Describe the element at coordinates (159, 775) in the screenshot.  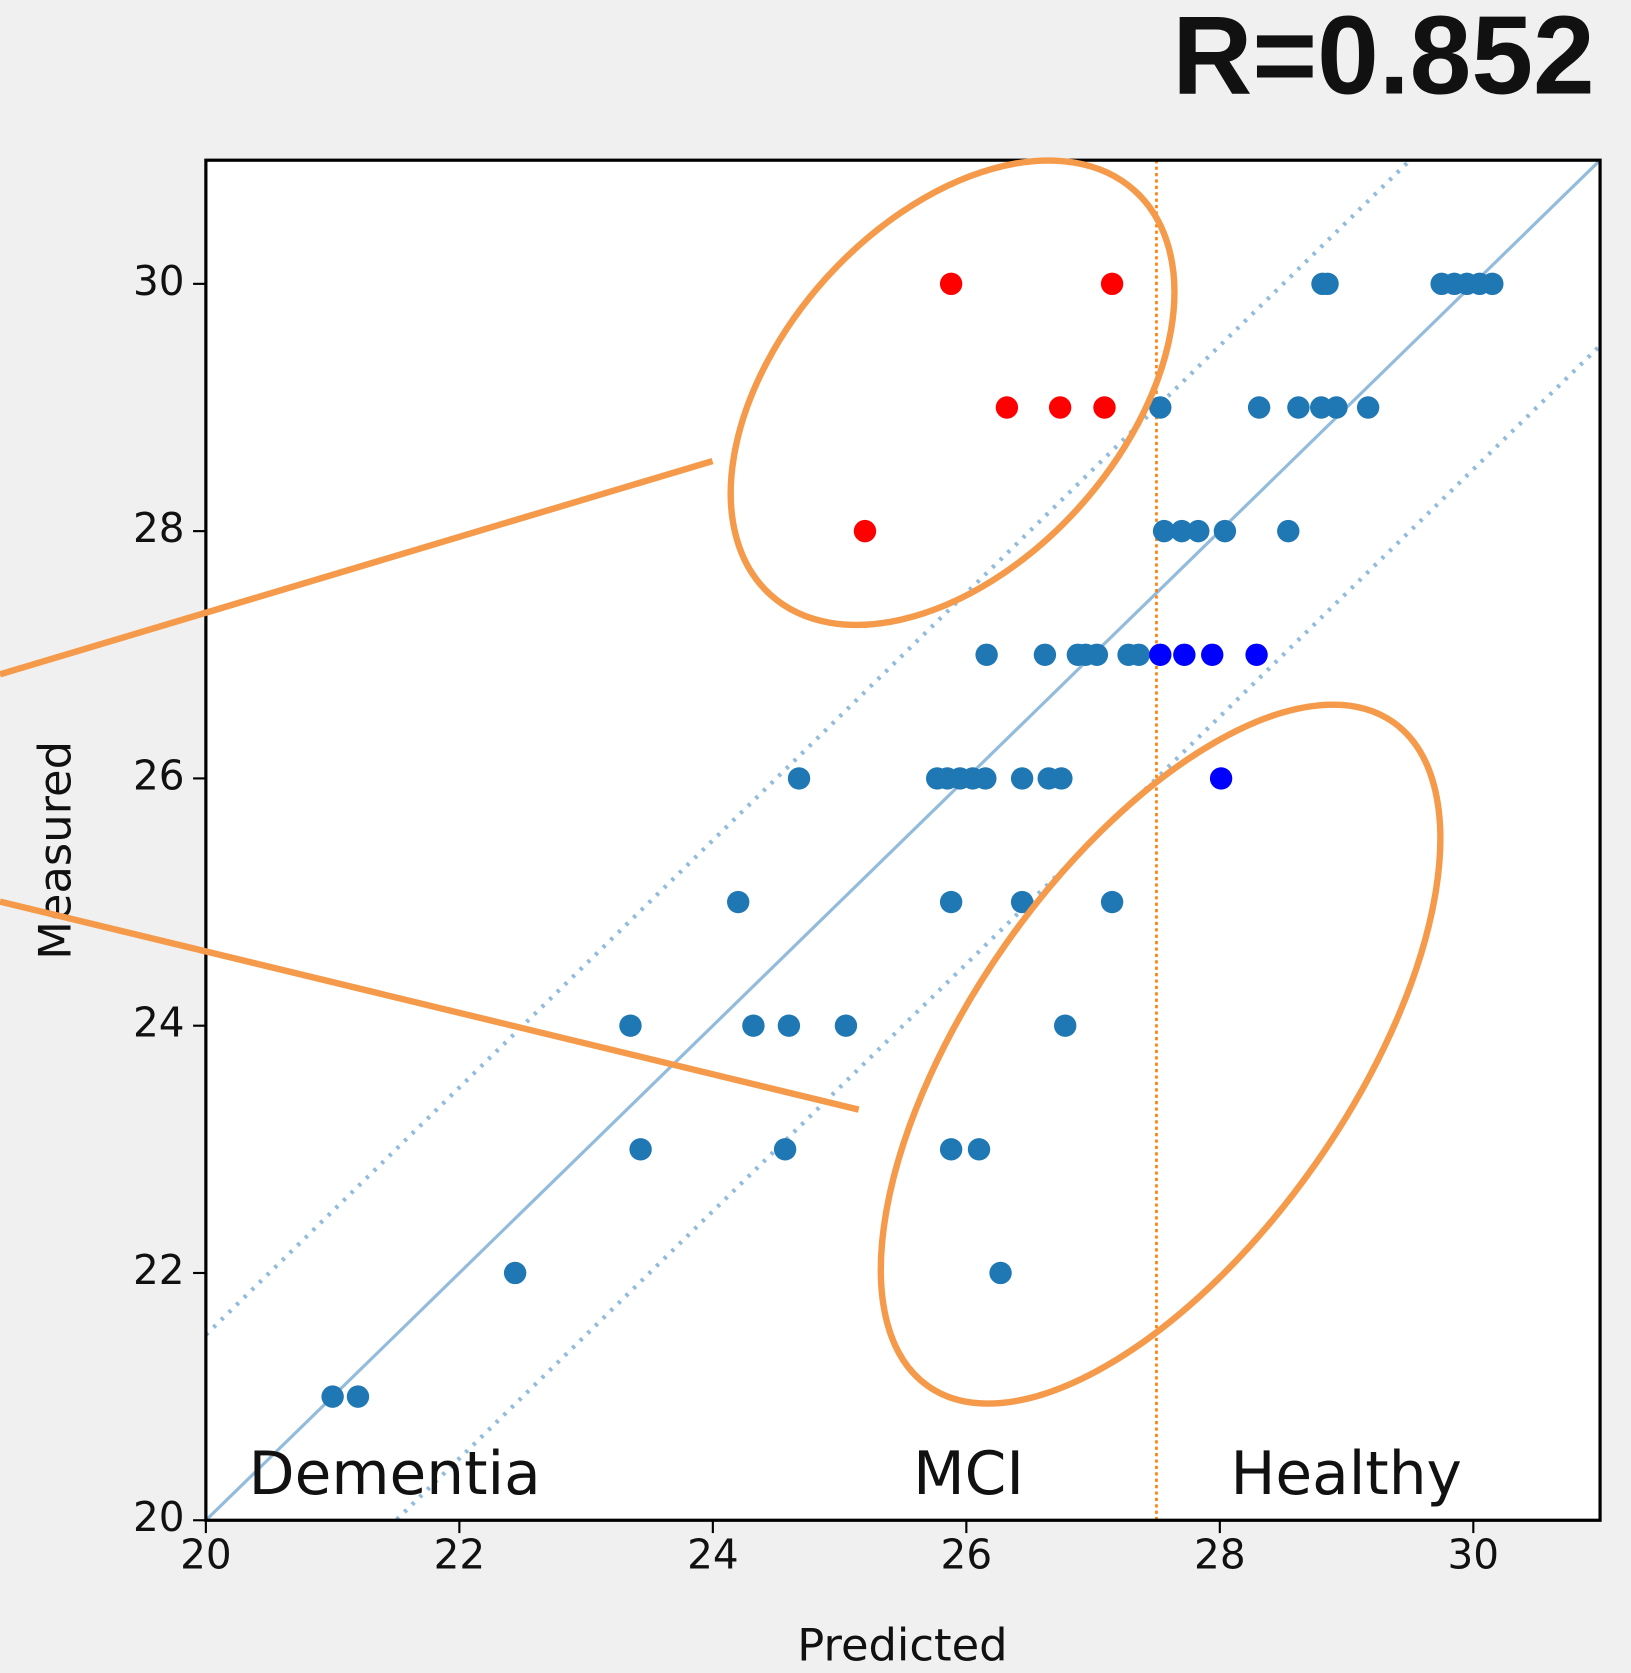
I see `y-tick-label: 26` at that location.